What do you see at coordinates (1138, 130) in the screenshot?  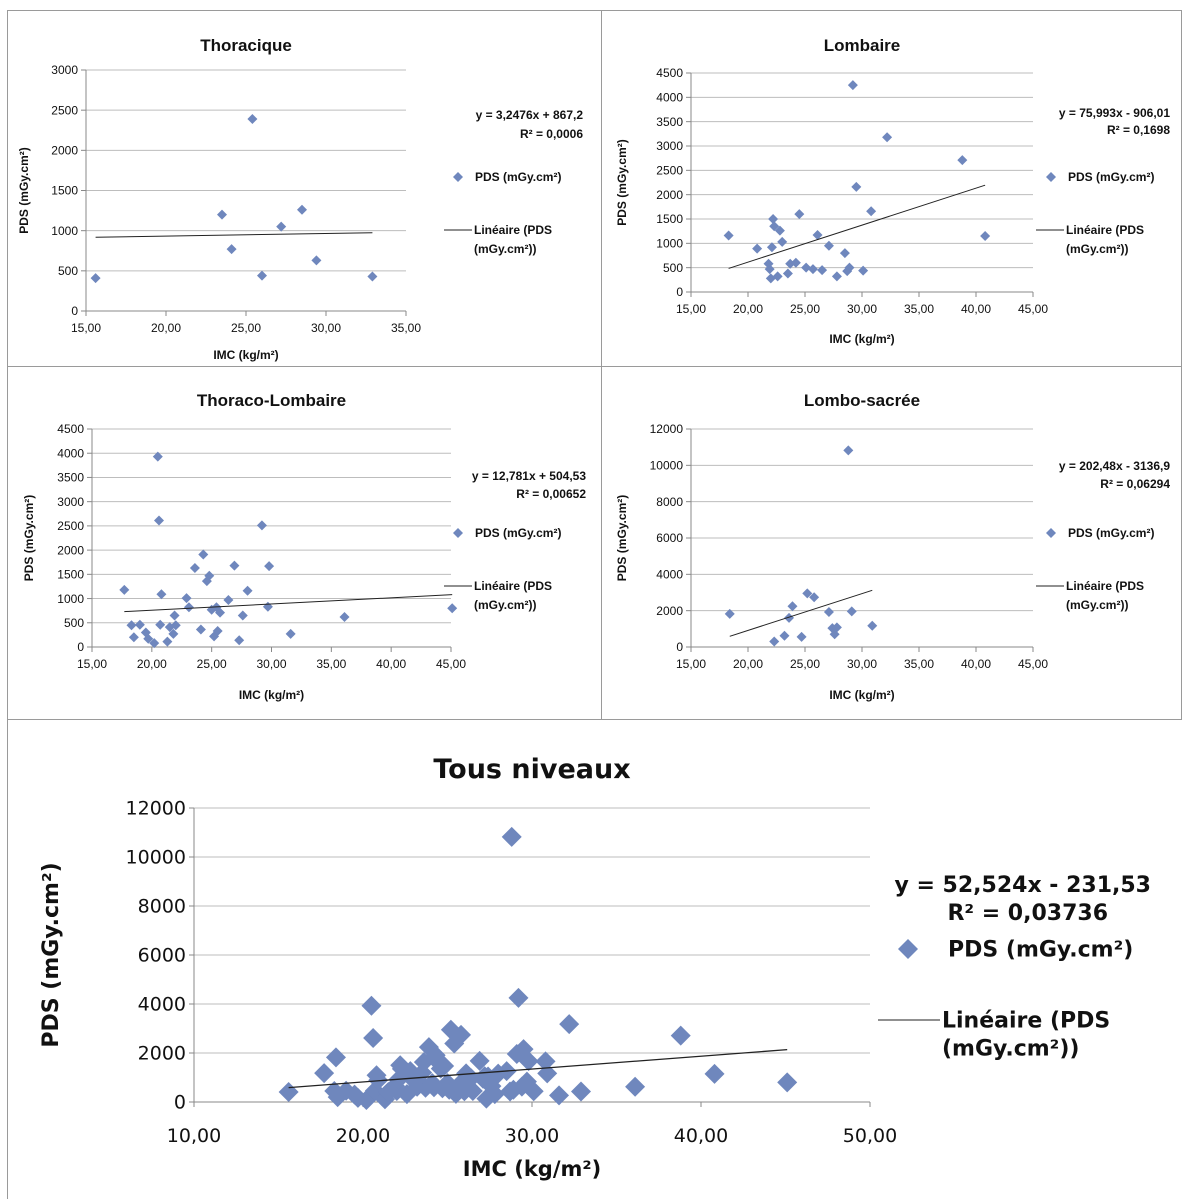 I see `r-squared: R² = 0,1698` at bounding box center [1138, 130].